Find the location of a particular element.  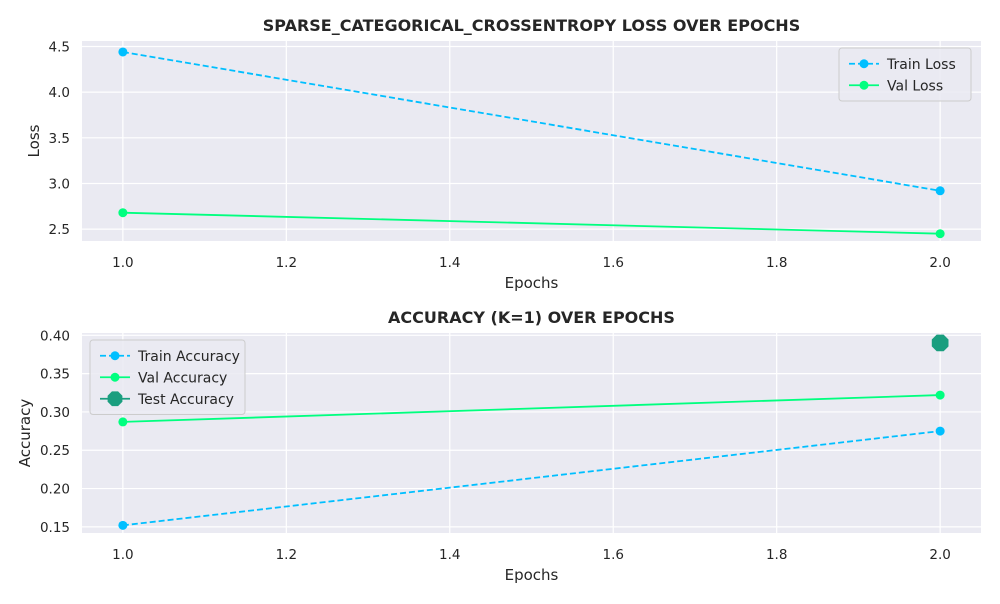

series-train-accuracy is located at coordinates (531, 478).